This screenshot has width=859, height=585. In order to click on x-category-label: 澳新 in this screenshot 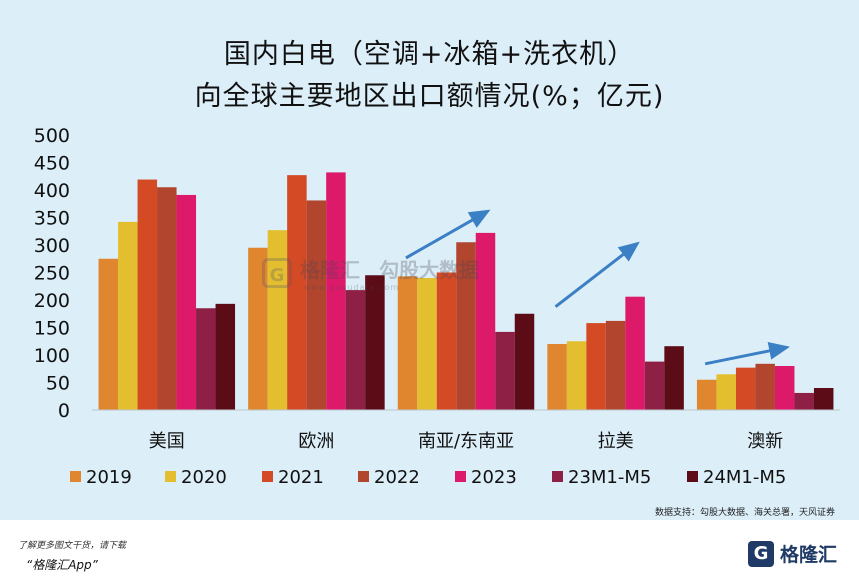, I will do `click(765, 441)`.